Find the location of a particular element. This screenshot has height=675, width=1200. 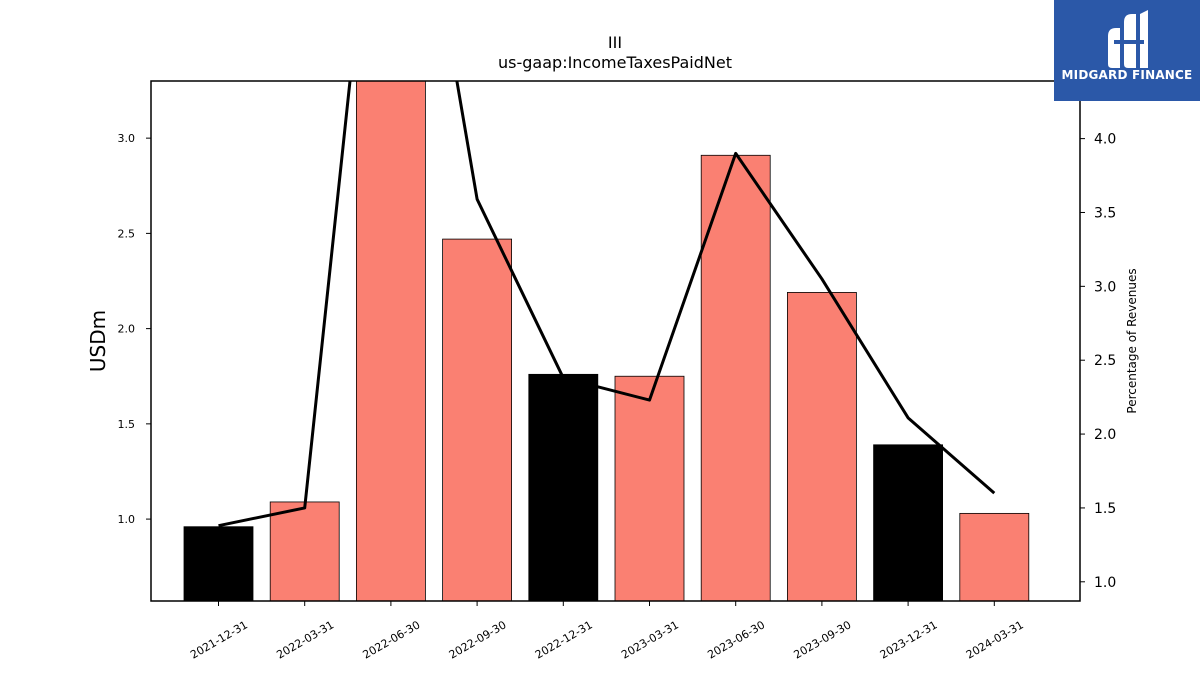

x-tick-label: 2022-06-30 is located at coordinates (392, 639).